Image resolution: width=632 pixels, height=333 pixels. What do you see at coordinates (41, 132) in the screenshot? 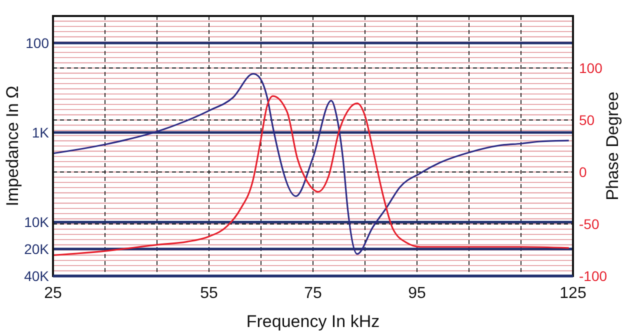
I see `y-tick-label: 1K` at bounding box center [41, 132].